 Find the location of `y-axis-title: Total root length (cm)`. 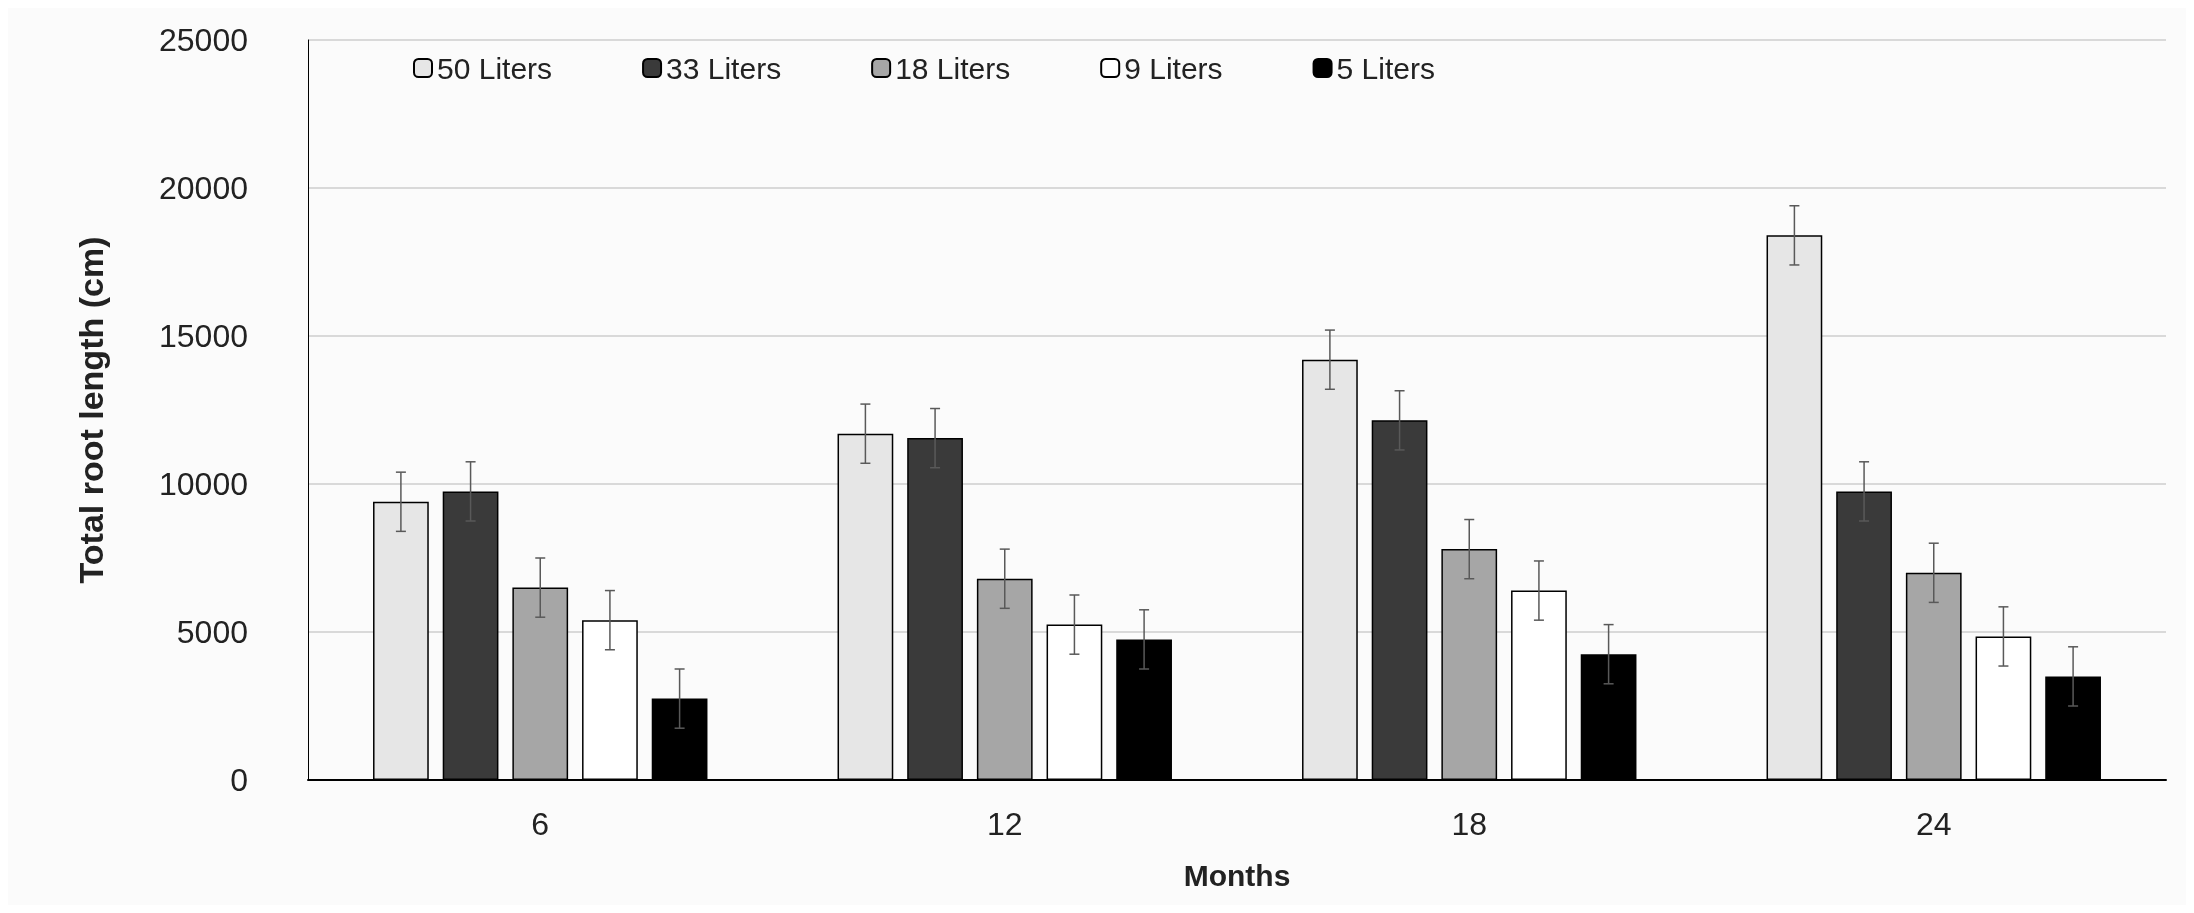

y-axis-title: Total root length (cm) is located at coordinates (91, 410).